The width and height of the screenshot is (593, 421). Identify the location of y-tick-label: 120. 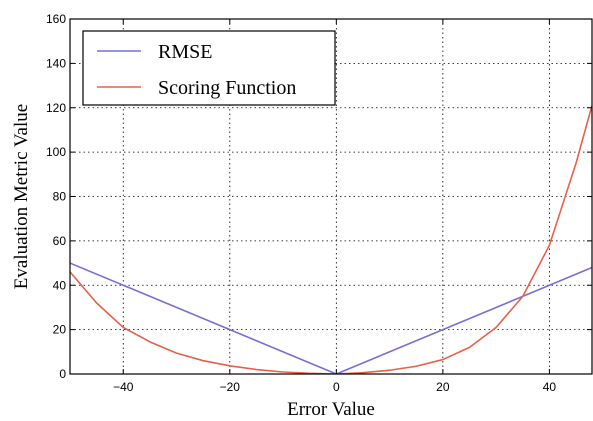
(56, 108).